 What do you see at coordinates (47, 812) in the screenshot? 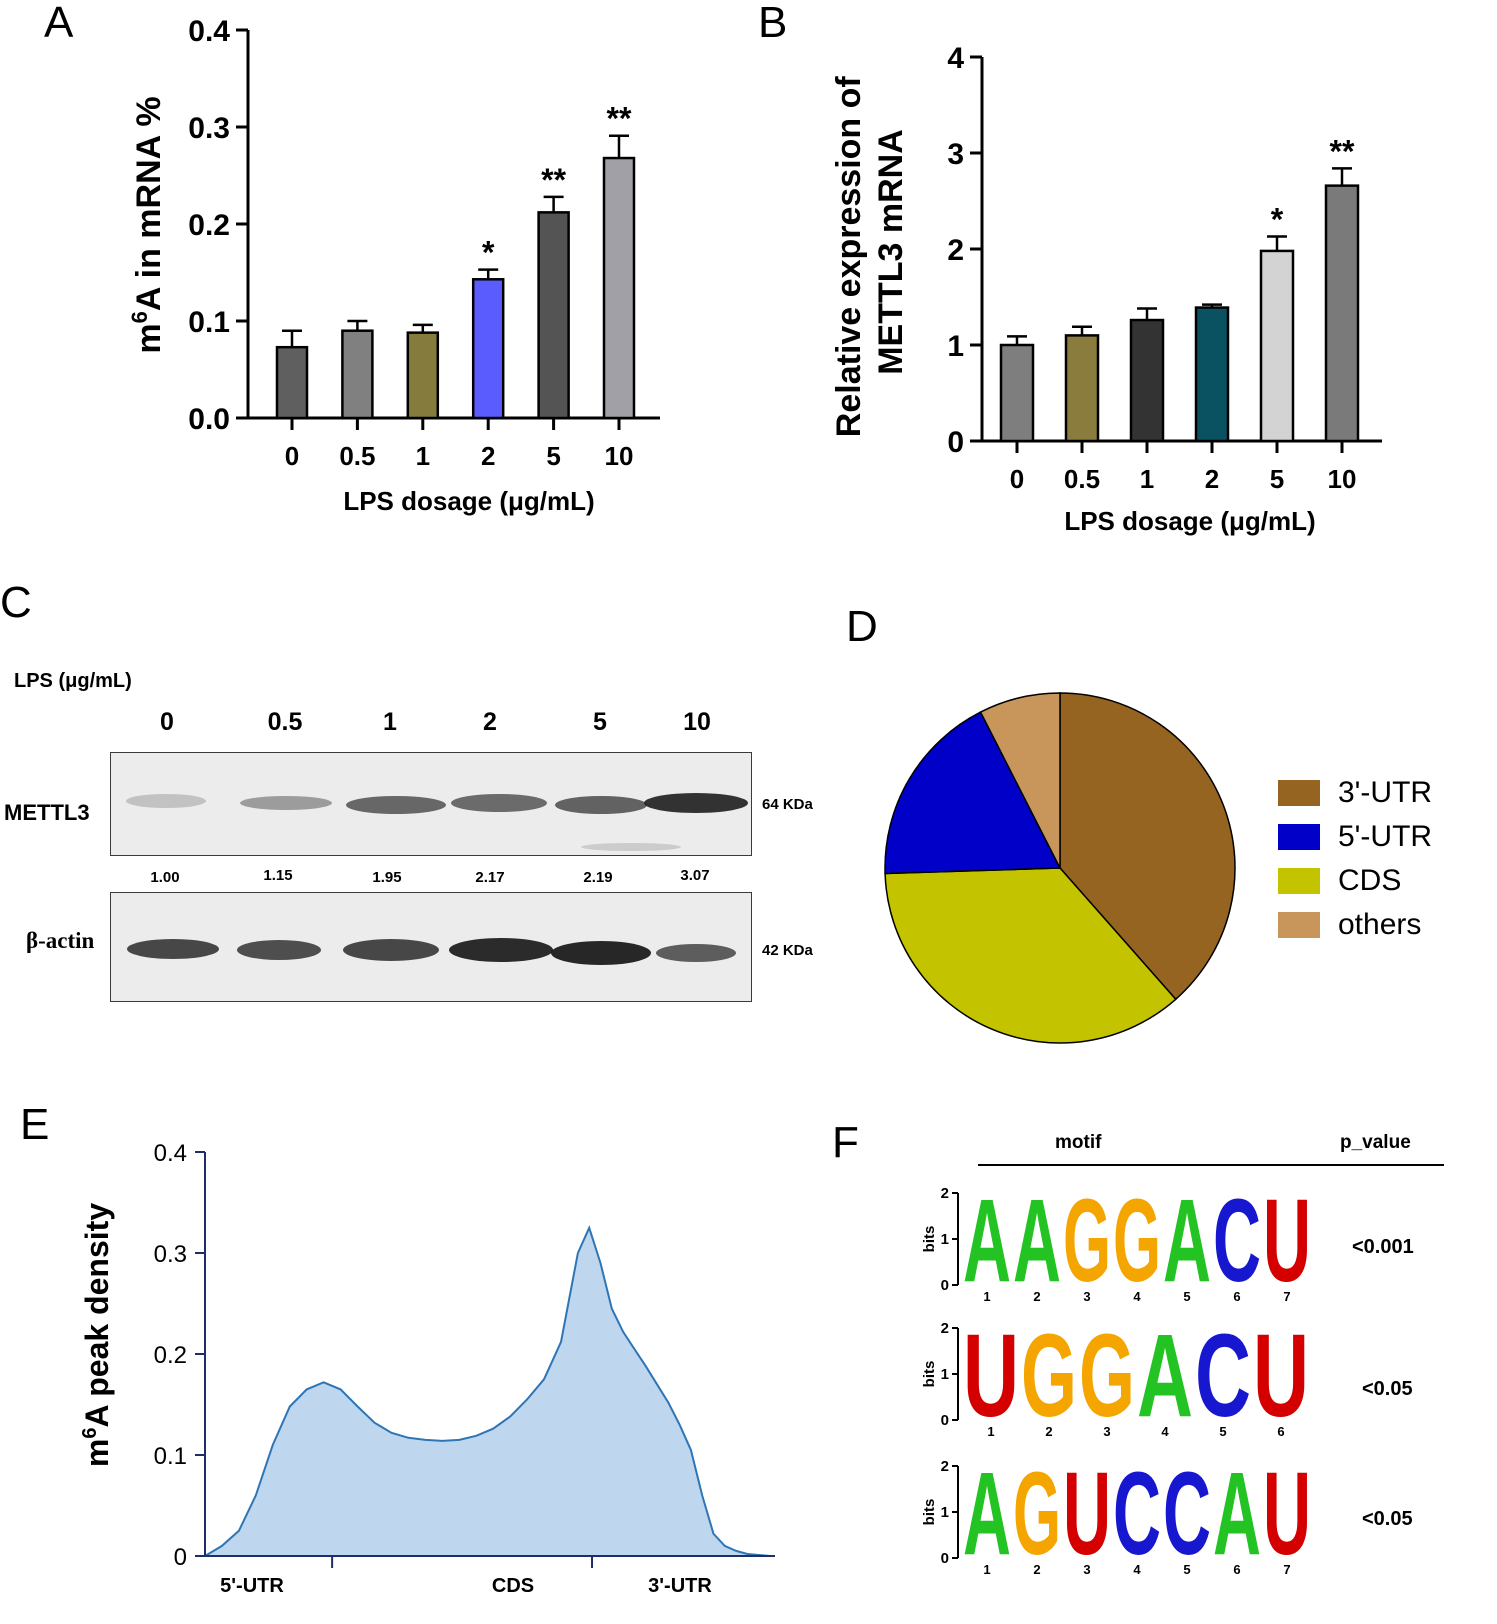
I see `blot-row-label-mettl3: METTL3` at bounding box center [47, 812].